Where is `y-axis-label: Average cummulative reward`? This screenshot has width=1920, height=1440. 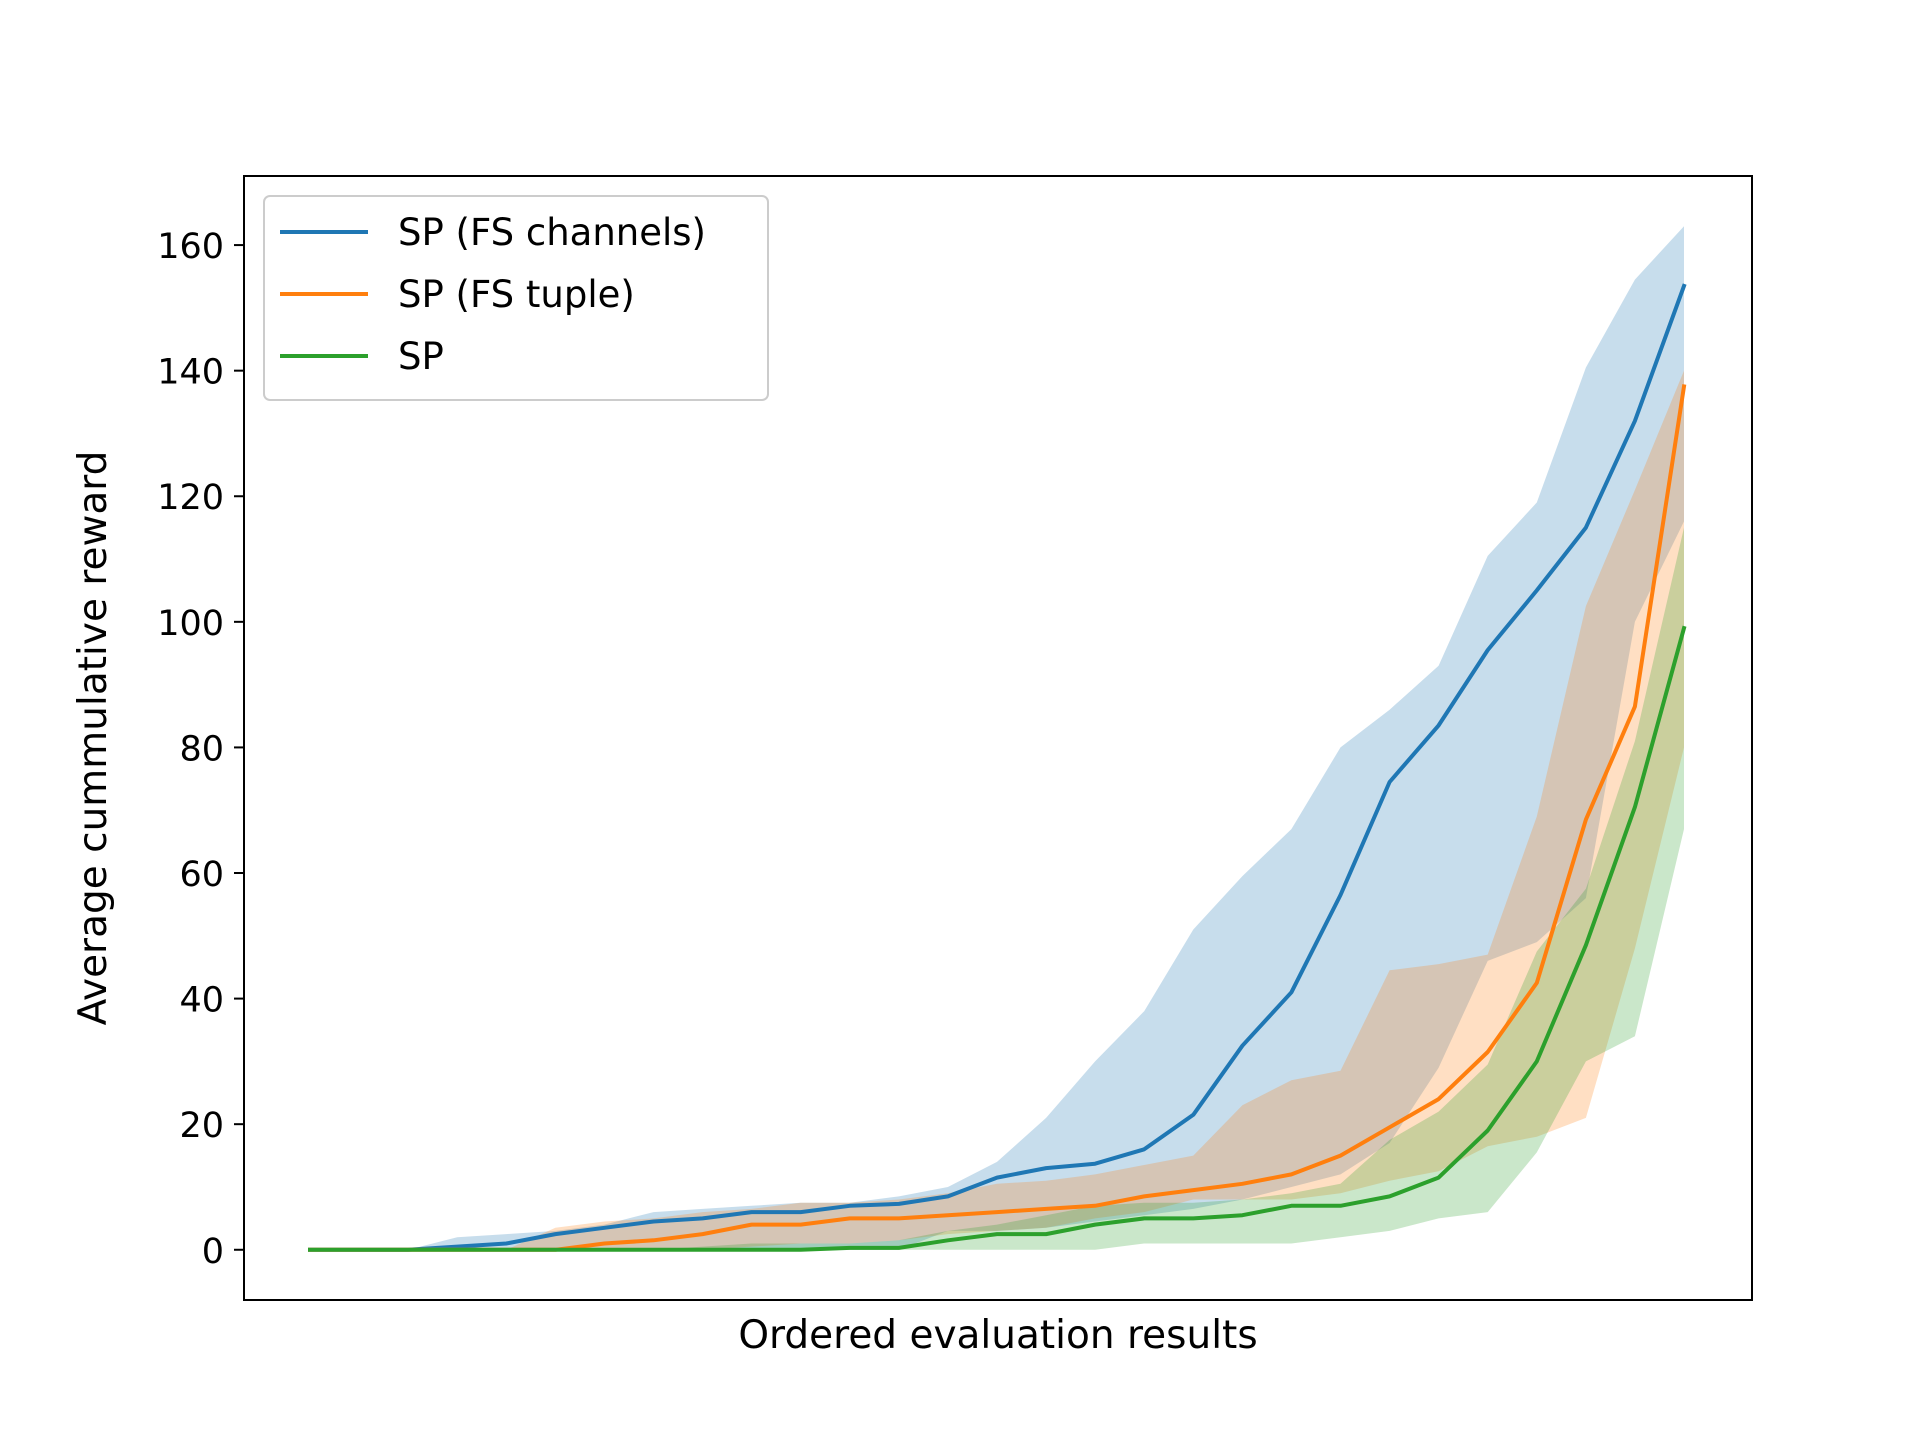
y-axis-label: Average cummulative reward is located at coordinates (93, 738).